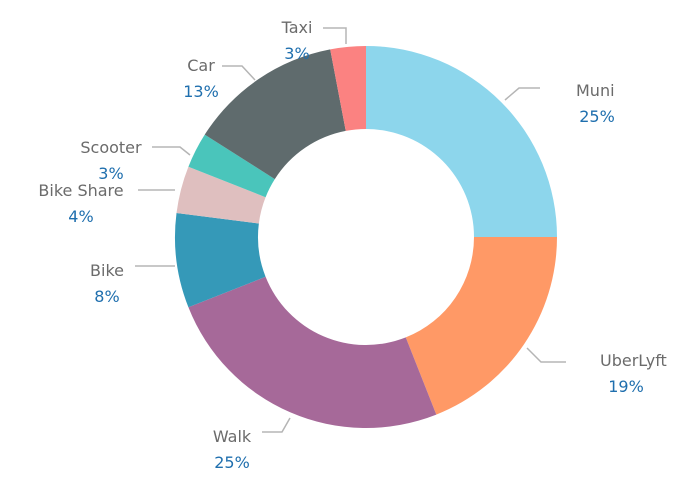 This screenshot has width=697, height=478. I want to click on slice-scooter, so click(231, 166).